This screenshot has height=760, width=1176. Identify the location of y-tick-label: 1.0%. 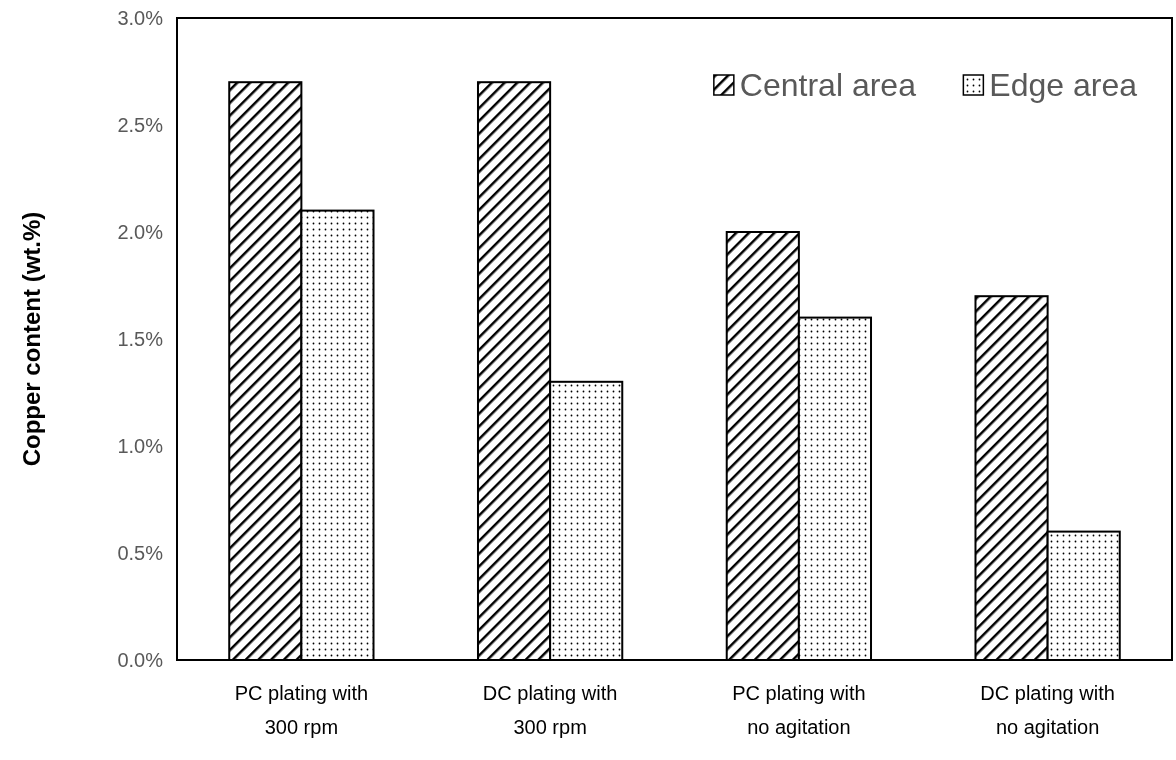
(140, 446).